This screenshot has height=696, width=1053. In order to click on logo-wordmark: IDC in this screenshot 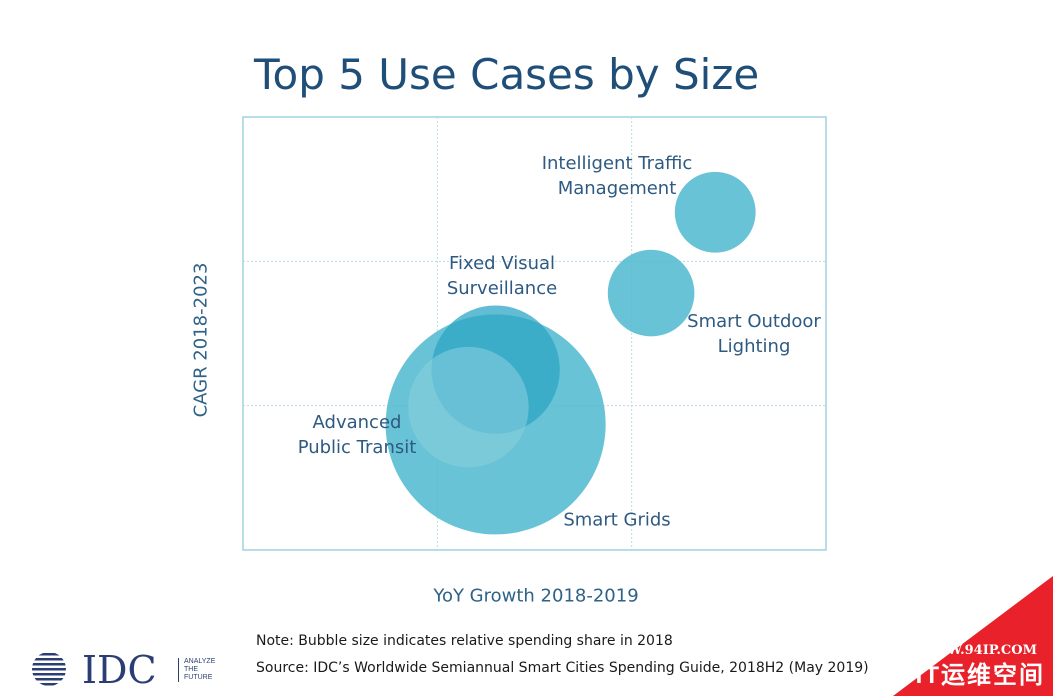, I will do `click(119, 670)`.